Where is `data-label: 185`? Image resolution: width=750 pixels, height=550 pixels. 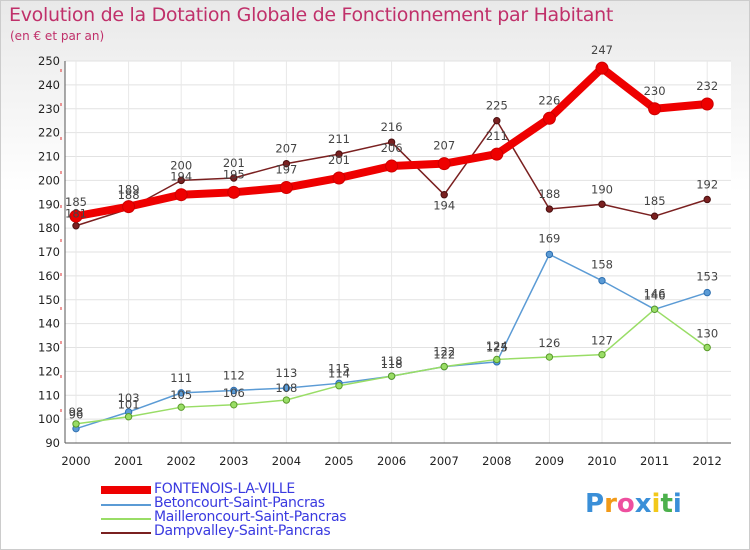
data-label: 185 is located at coordinates (655, 201).